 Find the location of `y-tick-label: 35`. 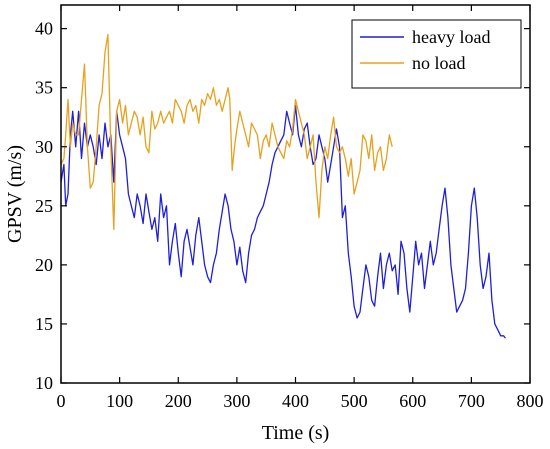

y-tick-label: 35 is located at coordinates (44, 88).